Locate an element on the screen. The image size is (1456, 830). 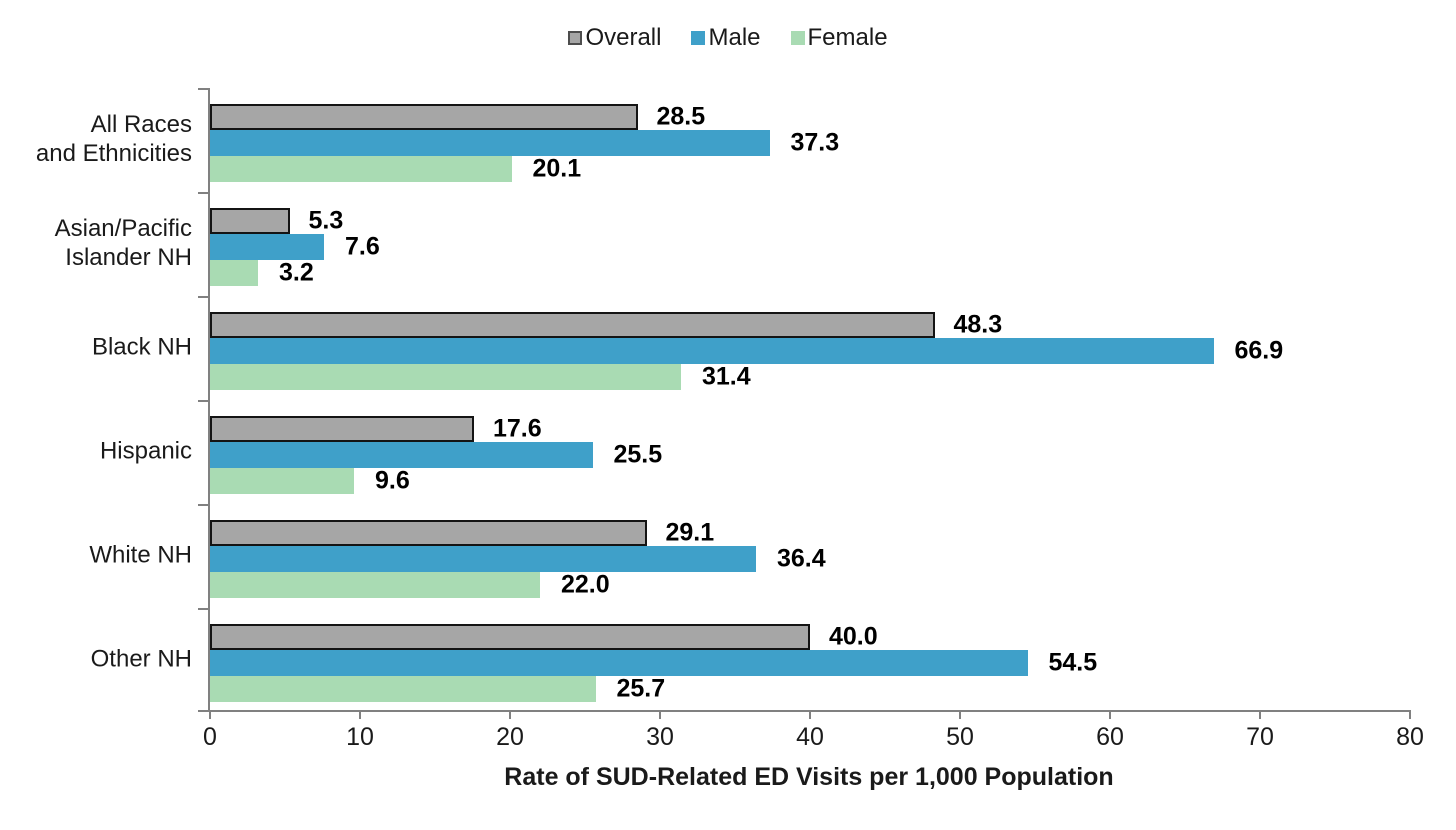
bar-female-all-races-and-ethnicities: 20.1 is located at coordinates (395, 169).